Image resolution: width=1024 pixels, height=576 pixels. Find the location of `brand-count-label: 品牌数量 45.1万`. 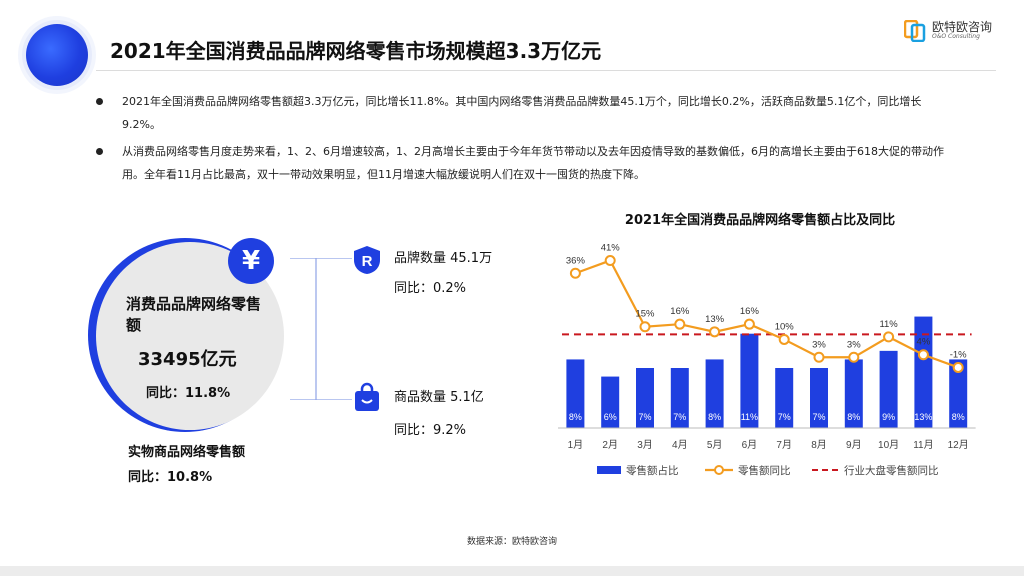

brand-count-label: 品牌数量 45.1万 is located at coordinates (443, 258).